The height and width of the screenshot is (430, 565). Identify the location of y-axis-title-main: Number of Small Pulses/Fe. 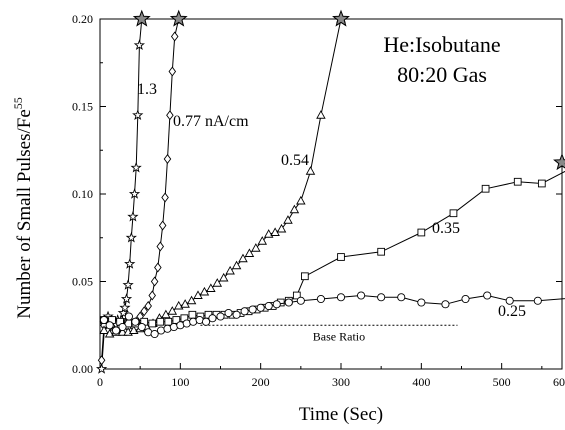
(24, 214).